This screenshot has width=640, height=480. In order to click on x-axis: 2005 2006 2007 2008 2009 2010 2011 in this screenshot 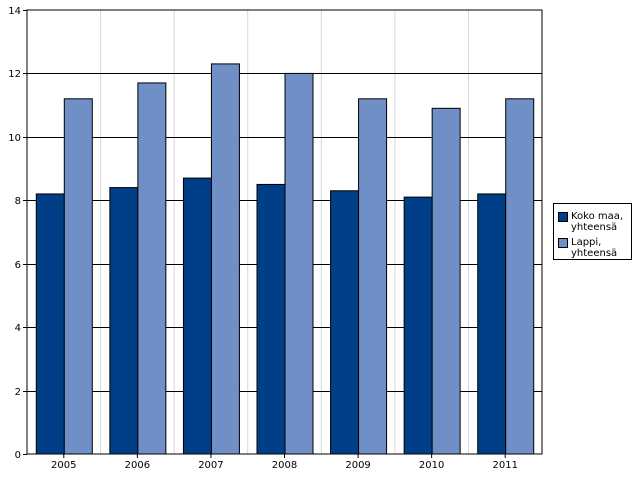, I will do `click(284, 462)`.